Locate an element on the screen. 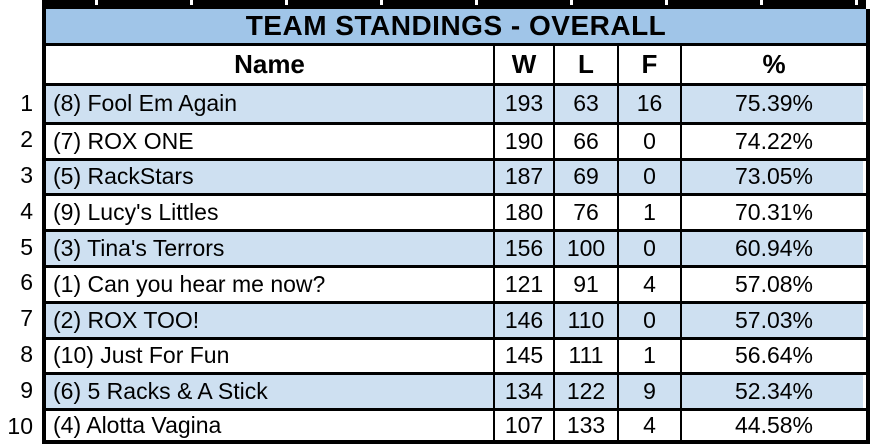  wins-cell: 156 is located at coordinates (523, 248).